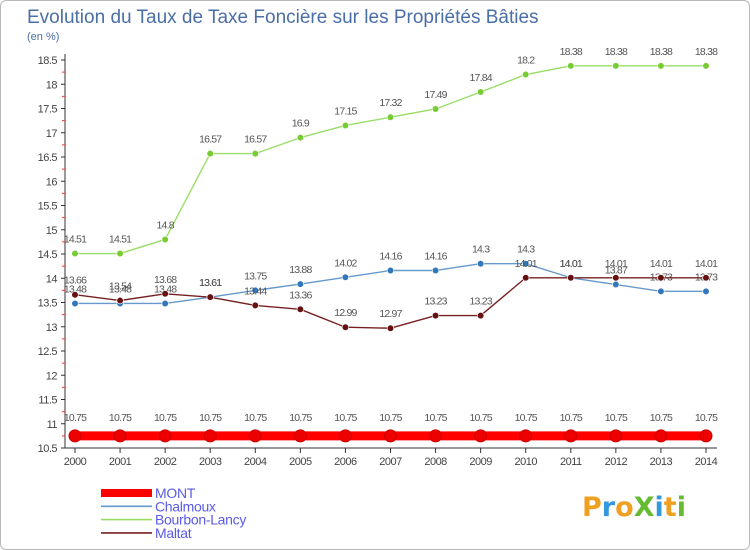  Describe the element at coordinates (48, 352) in the screenshot. I see `y-tick-label: 12.5` at that location.